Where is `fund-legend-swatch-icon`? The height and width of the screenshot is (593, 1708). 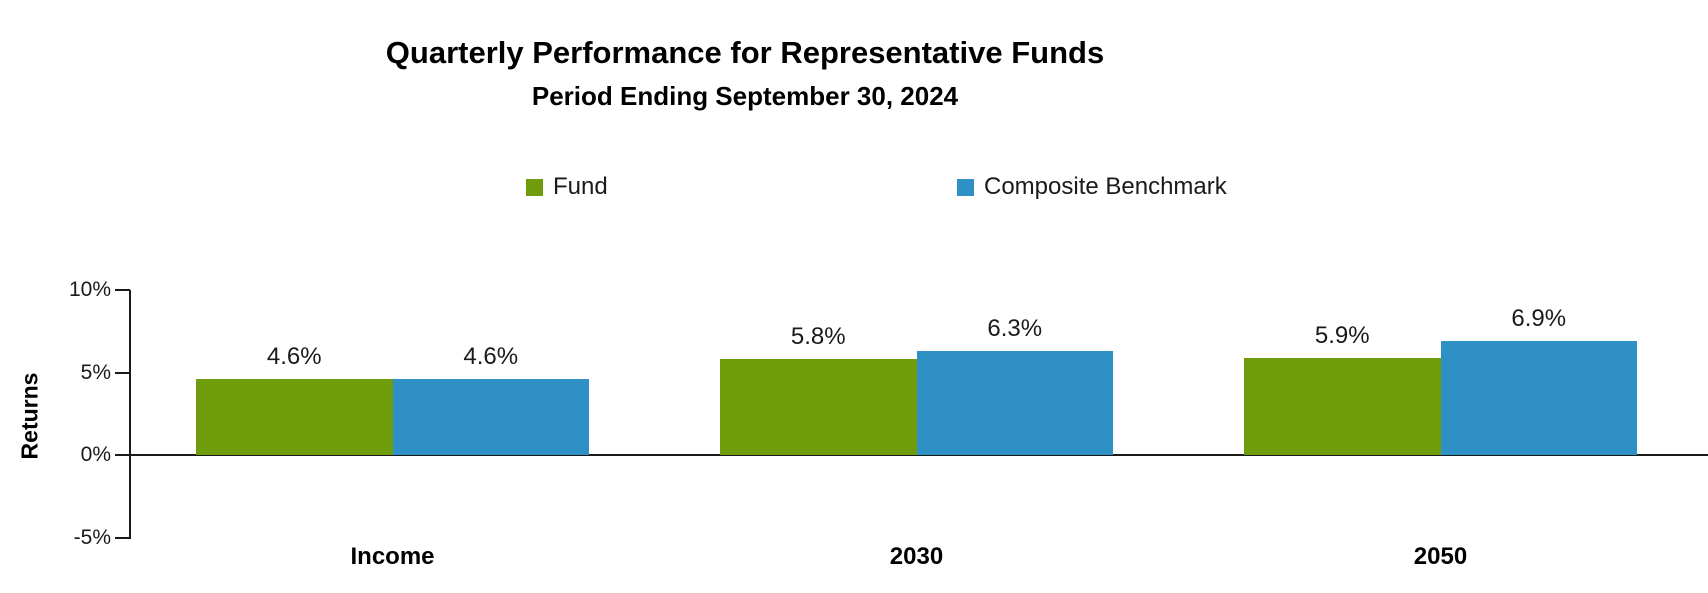 fund-legend-swatch-icon is located at coordinates (534, 187).